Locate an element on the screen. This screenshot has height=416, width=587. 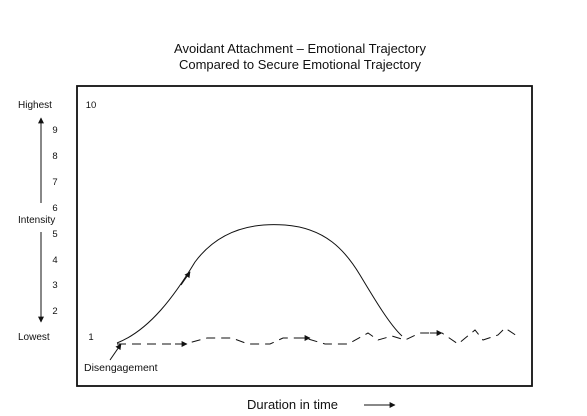
tick-label: 4 is located at coordinates (55, 260).